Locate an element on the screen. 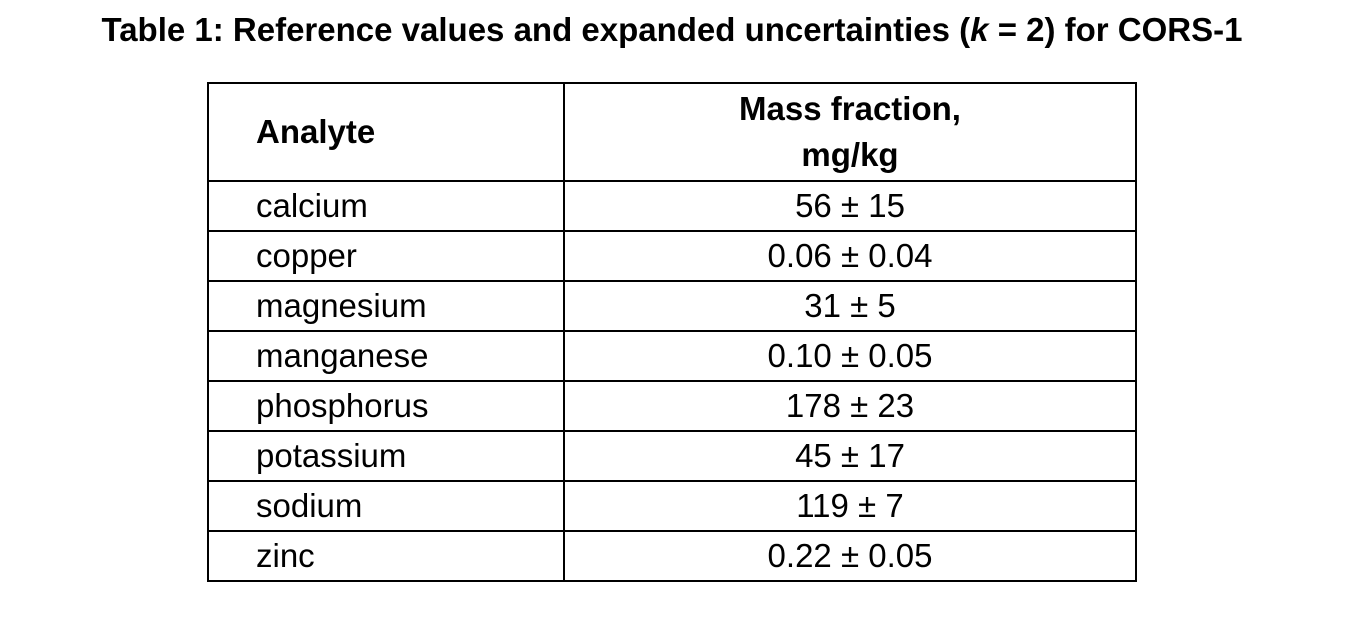 The image size is (1364, 618). mass-fraction-cell: 45 ± 17 is located at coordinates (850, 456).